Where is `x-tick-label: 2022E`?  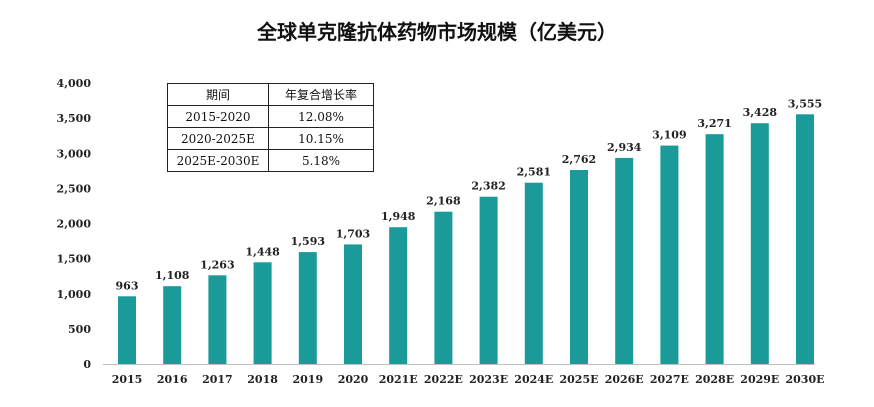
x-tick-label: 2022E is located at coordinates (443, 379).